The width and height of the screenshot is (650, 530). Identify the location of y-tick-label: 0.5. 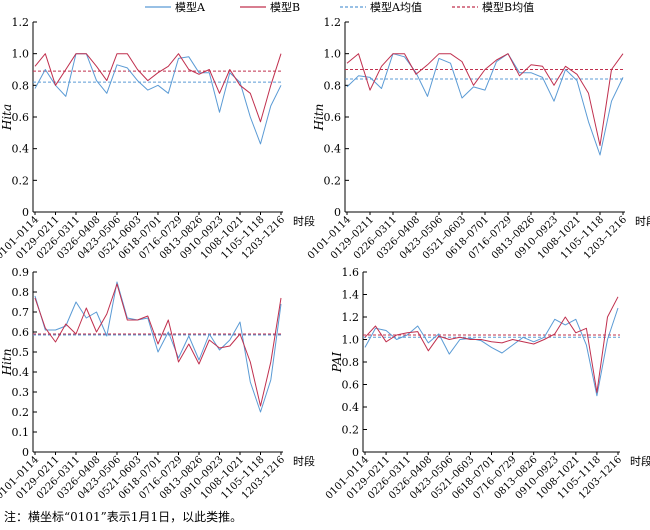
(21, 352).